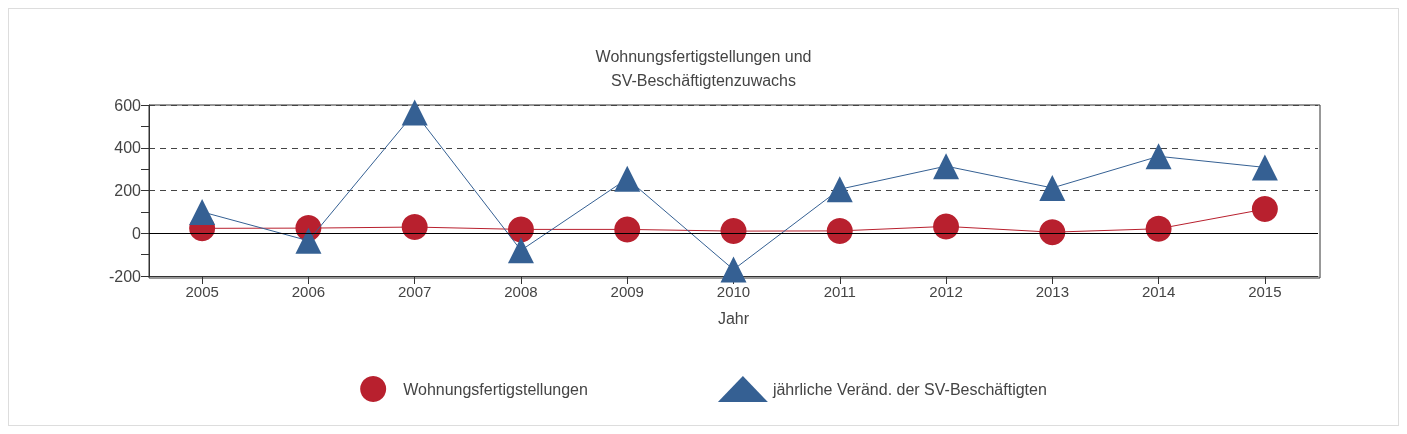 The width and height of the screenshot is (1407, 434). I want to click on x-tick-label: 2009, so click(627, 291).